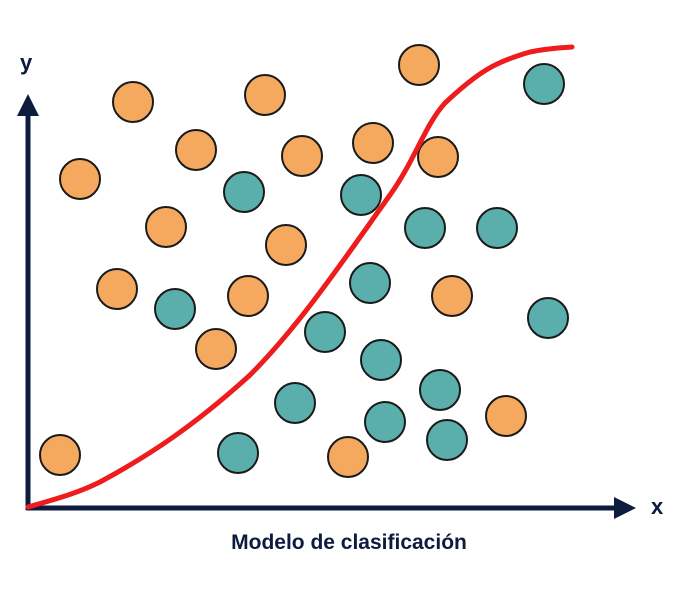 This screenshot has width=689, height=593. Describe the element at coordinates (28, 105) in the screenshot. I see `y-axis-arrow` at that location.